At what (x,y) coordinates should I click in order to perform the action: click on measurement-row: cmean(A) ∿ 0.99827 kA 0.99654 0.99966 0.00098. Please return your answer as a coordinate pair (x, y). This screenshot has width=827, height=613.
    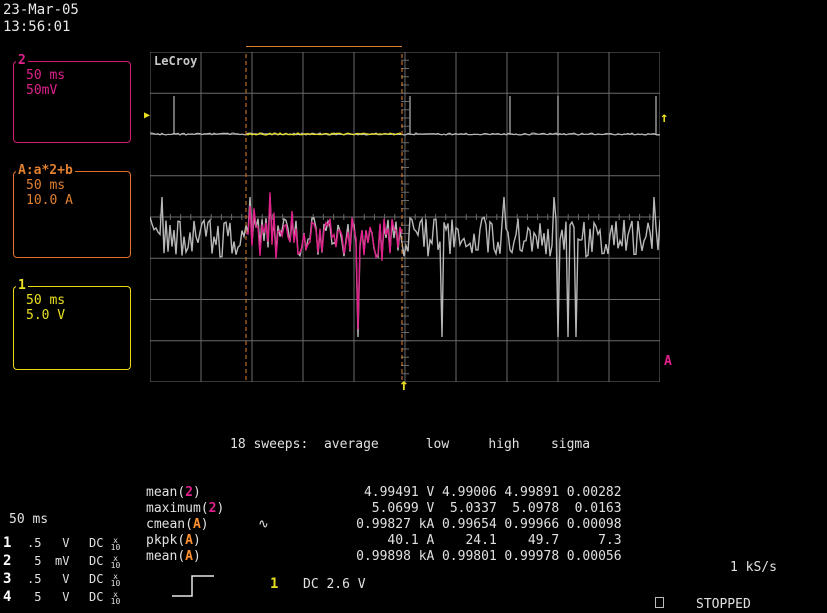
    Looking at the image, I should click on (384, 524).